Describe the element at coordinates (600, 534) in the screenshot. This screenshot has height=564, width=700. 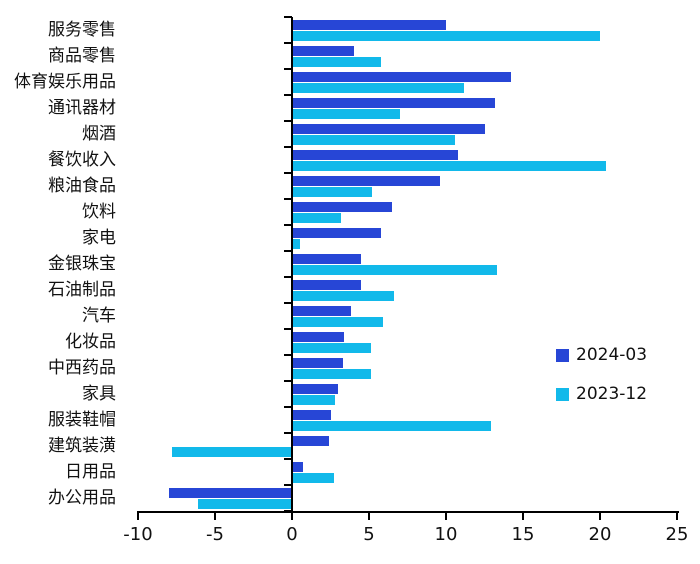
I see `x-tick-label: 20` at that location.